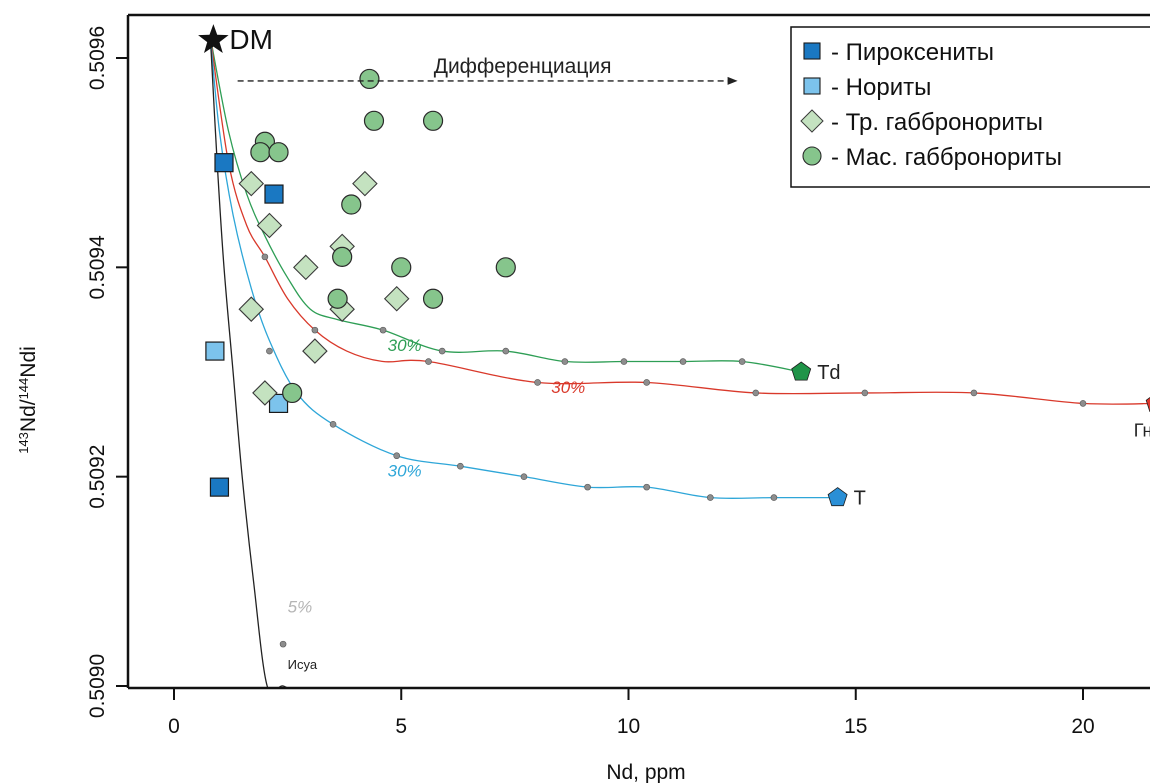  I want to click on x-axis-label: Nd, ppm, so click(645, 772).